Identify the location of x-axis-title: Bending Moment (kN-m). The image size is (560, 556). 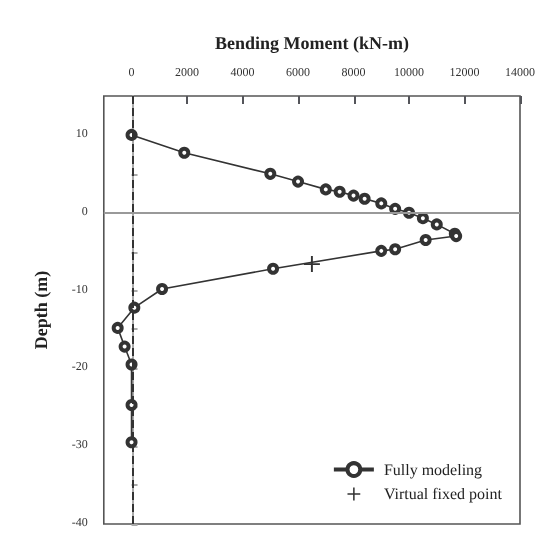
(311, 43).